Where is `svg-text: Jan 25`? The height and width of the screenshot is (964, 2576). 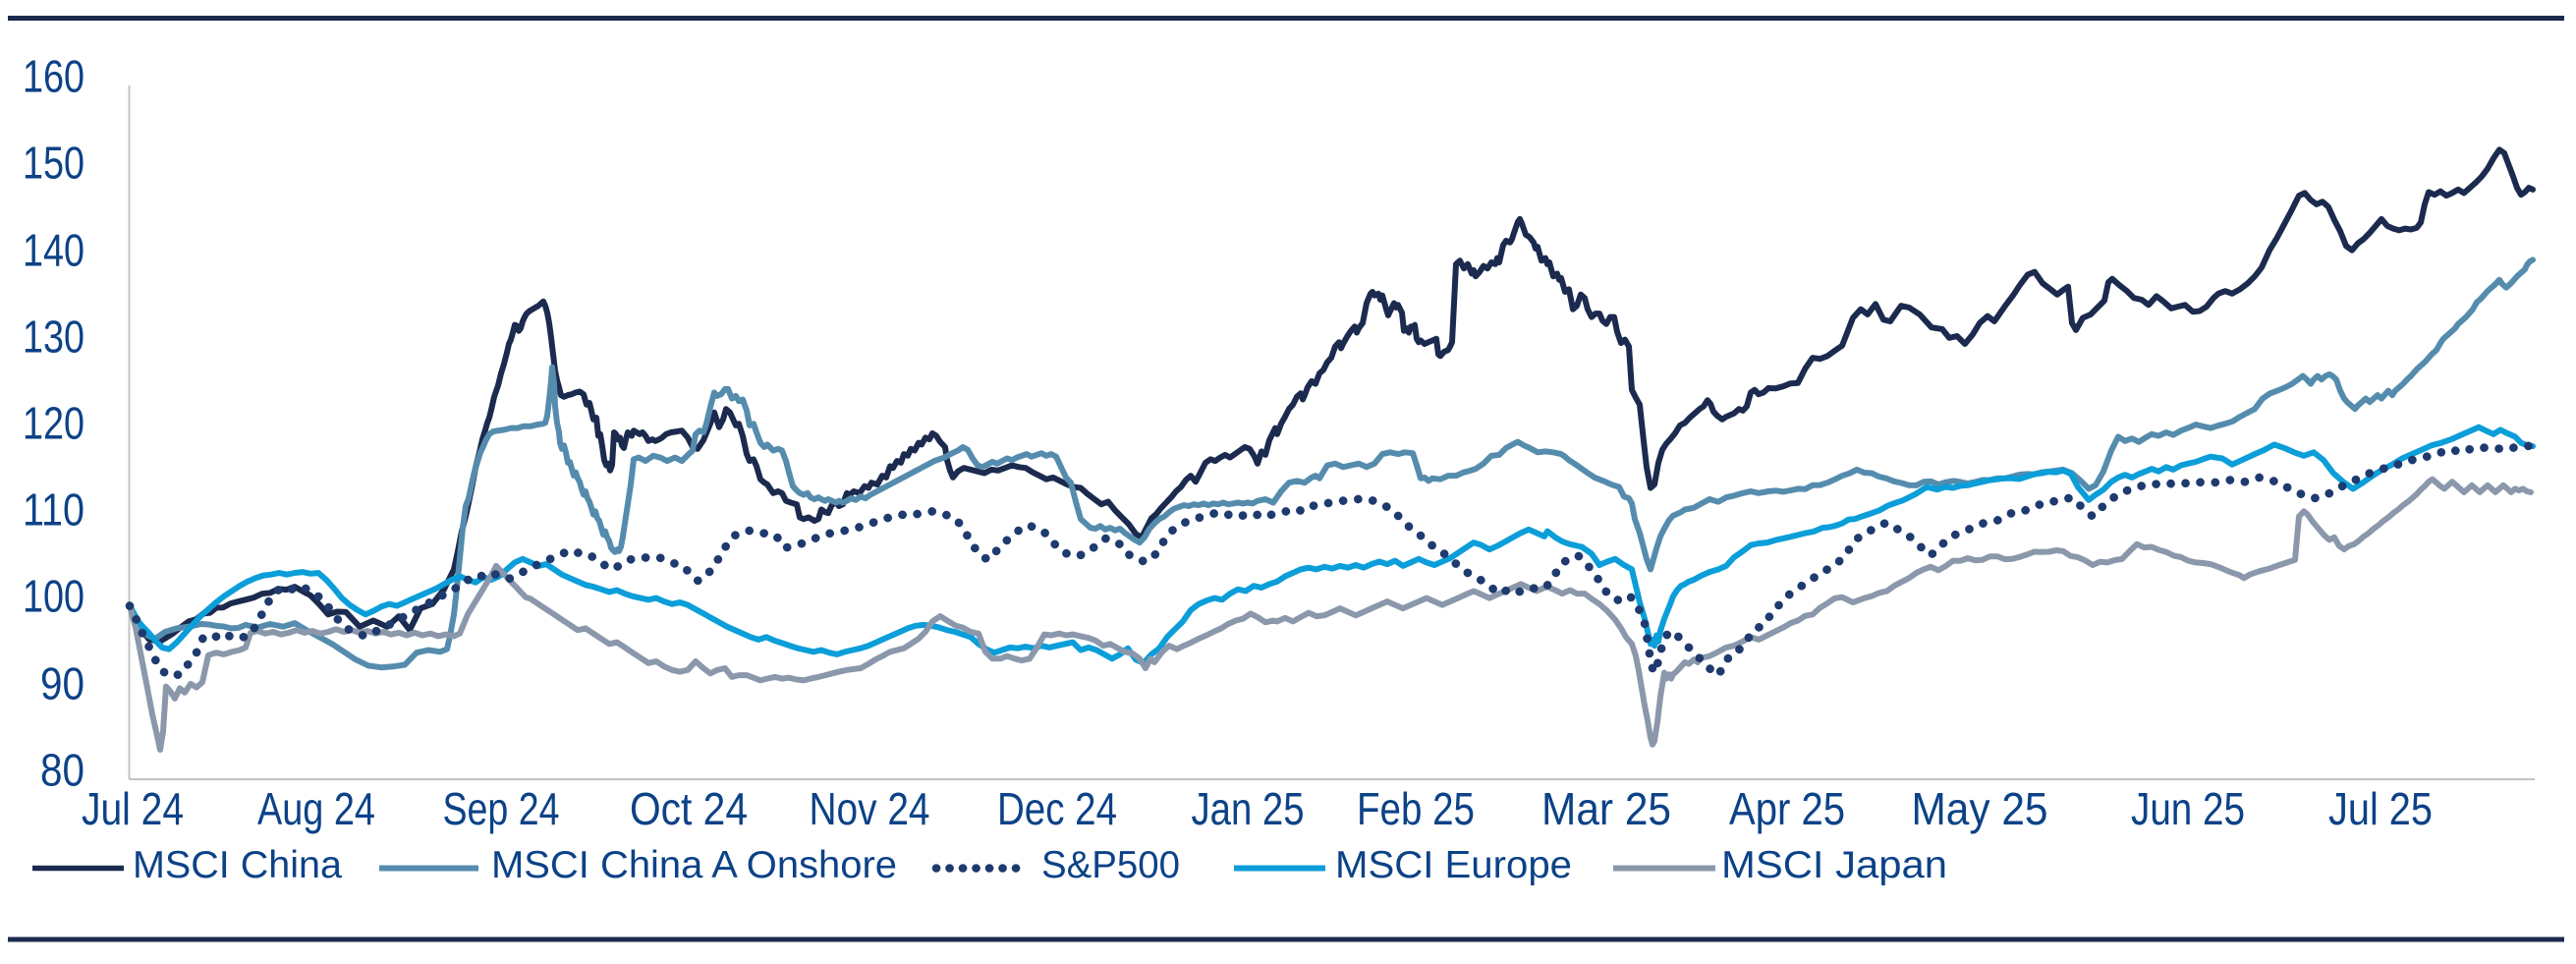
svg-text: Jan 25 is located at coordinates (1248, 808).